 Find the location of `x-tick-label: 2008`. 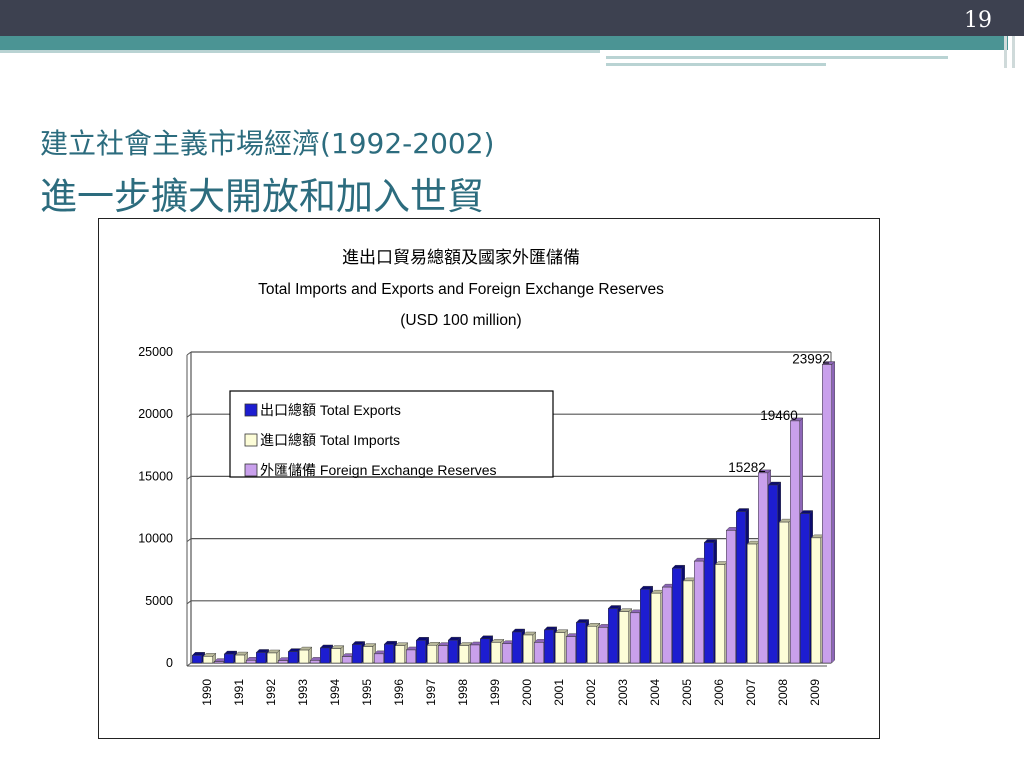

x-tick-label: 2008 is located at coordinates (783, 692).